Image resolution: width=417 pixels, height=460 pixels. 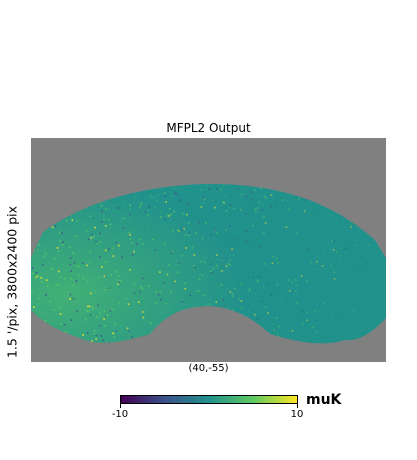 What do you see at coordinates (297, 414) in the screenshot?
I see `colorbar-max-label: 10` at bounding box center [297, 414].